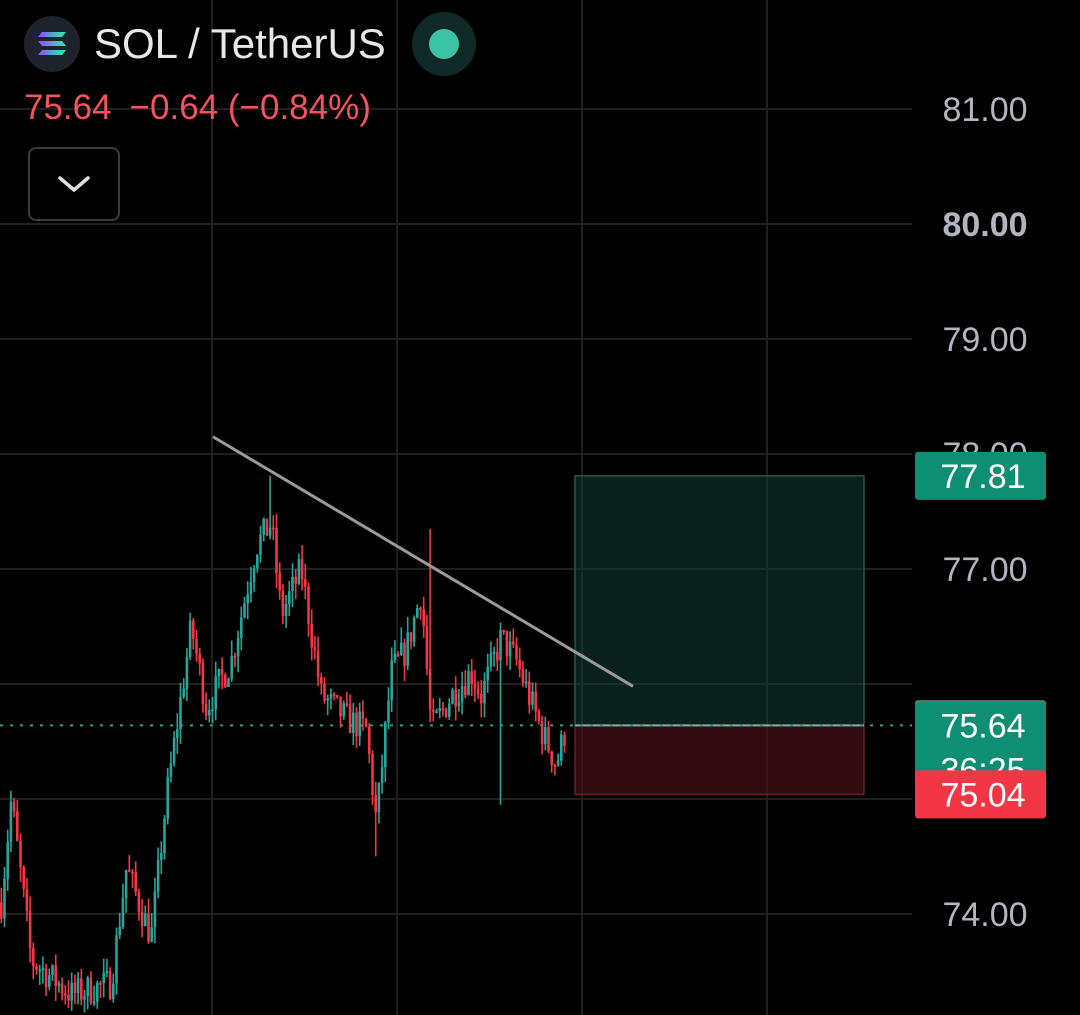 This screenshot has height=1015, width=1080. What do you see at coordinates (240, 43) in the screenshot?
I see `symbol-title: SOL / TetherUS` at bounding box center [240, 43].